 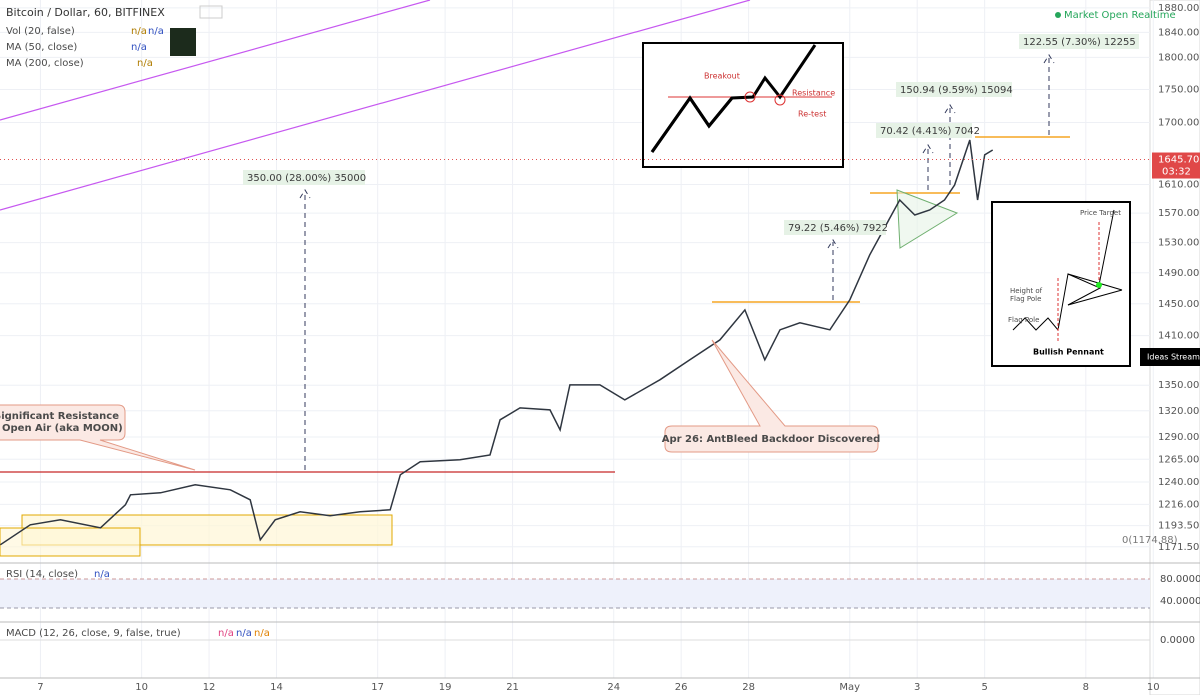 What do you see at coordinates (1178, 459) in the screenshot?
I see `y-tick-label: 1265.00` at bounding box center [1178, 459].